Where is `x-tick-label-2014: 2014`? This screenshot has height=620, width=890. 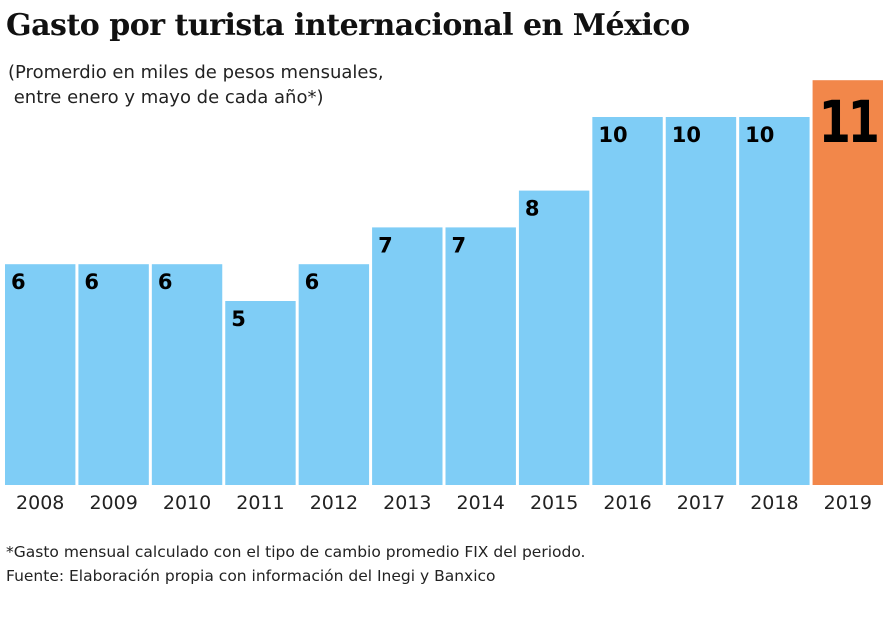 x-tick-label-2014: 2014 is located at coordinates (481, 503).